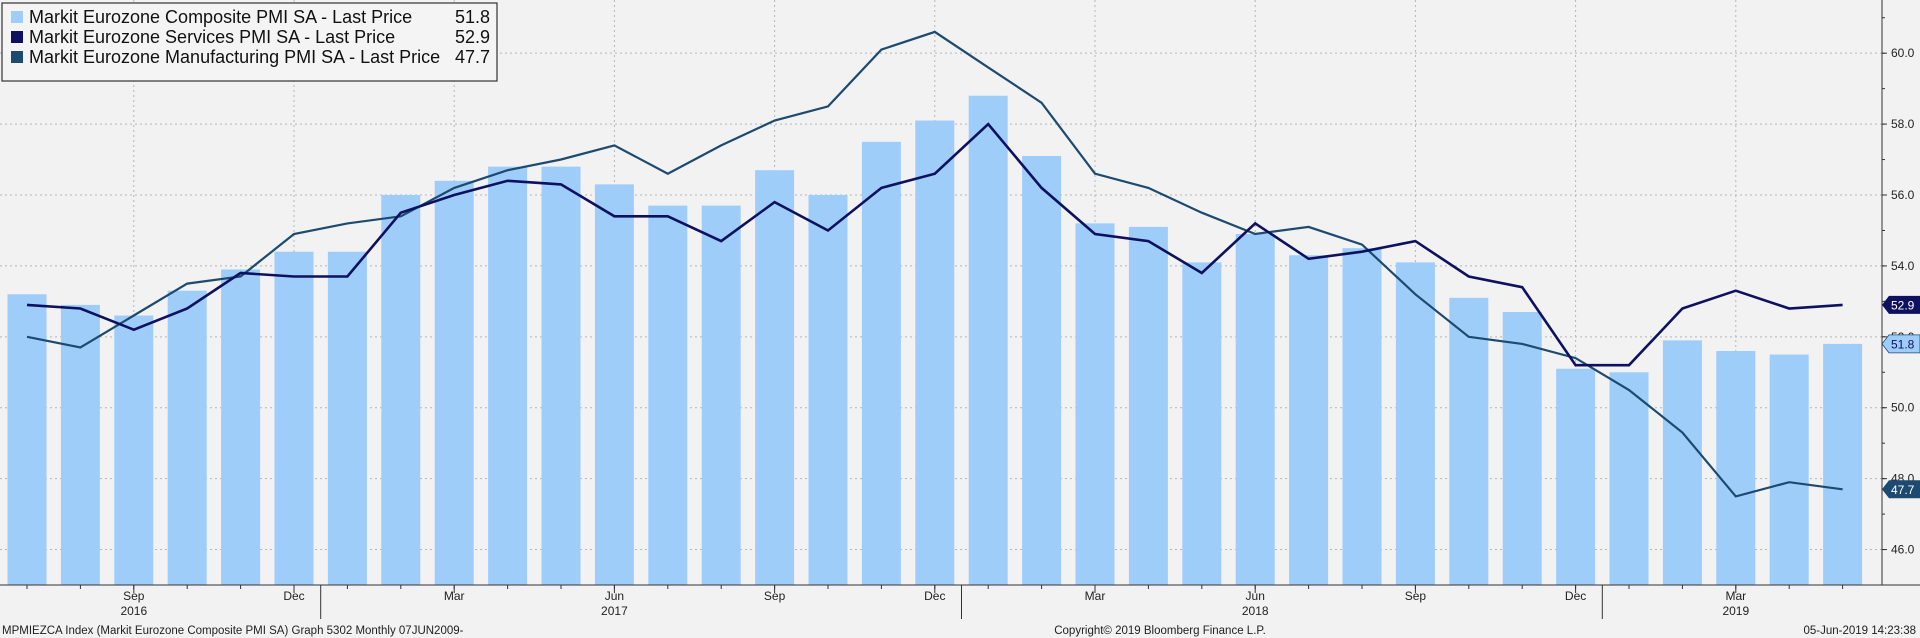 Image resolution: width=1920 pixels, height=638 pixels. I want to click on services-last-tag, so click(1901, 304).